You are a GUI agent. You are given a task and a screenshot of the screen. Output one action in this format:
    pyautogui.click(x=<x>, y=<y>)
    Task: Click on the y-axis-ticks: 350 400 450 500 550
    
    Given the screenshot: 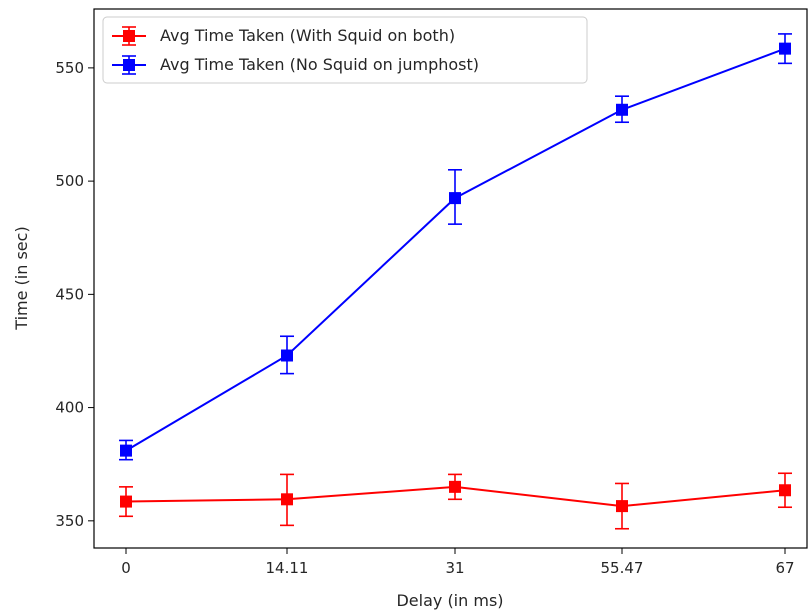 What is the action you would take?
    pyautogui.click(x=74, y=294)
    